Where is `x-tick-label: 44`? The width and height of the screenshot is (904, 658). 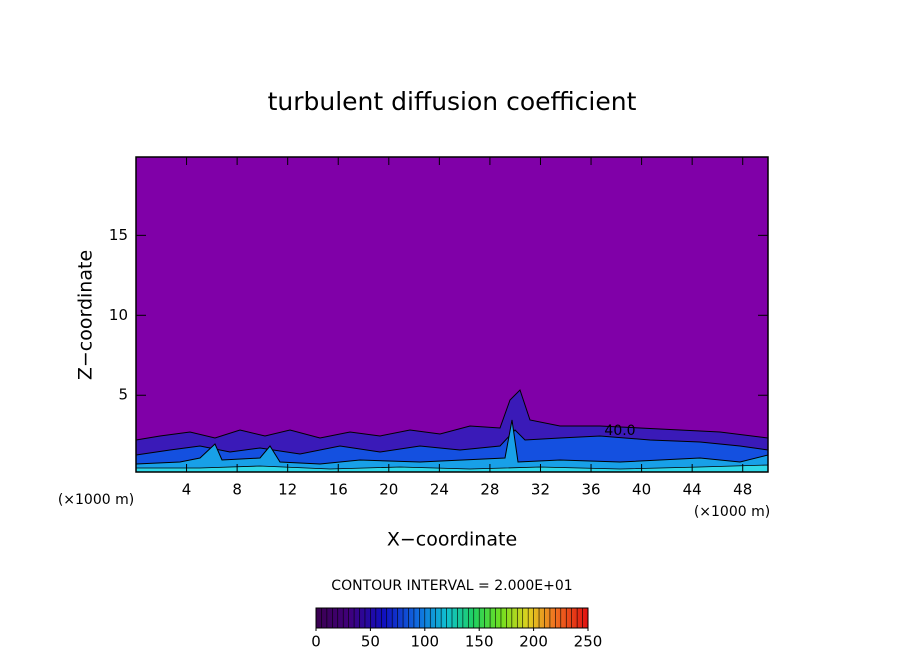 x-tick-label: 44 is located at coordinates (692, 490).